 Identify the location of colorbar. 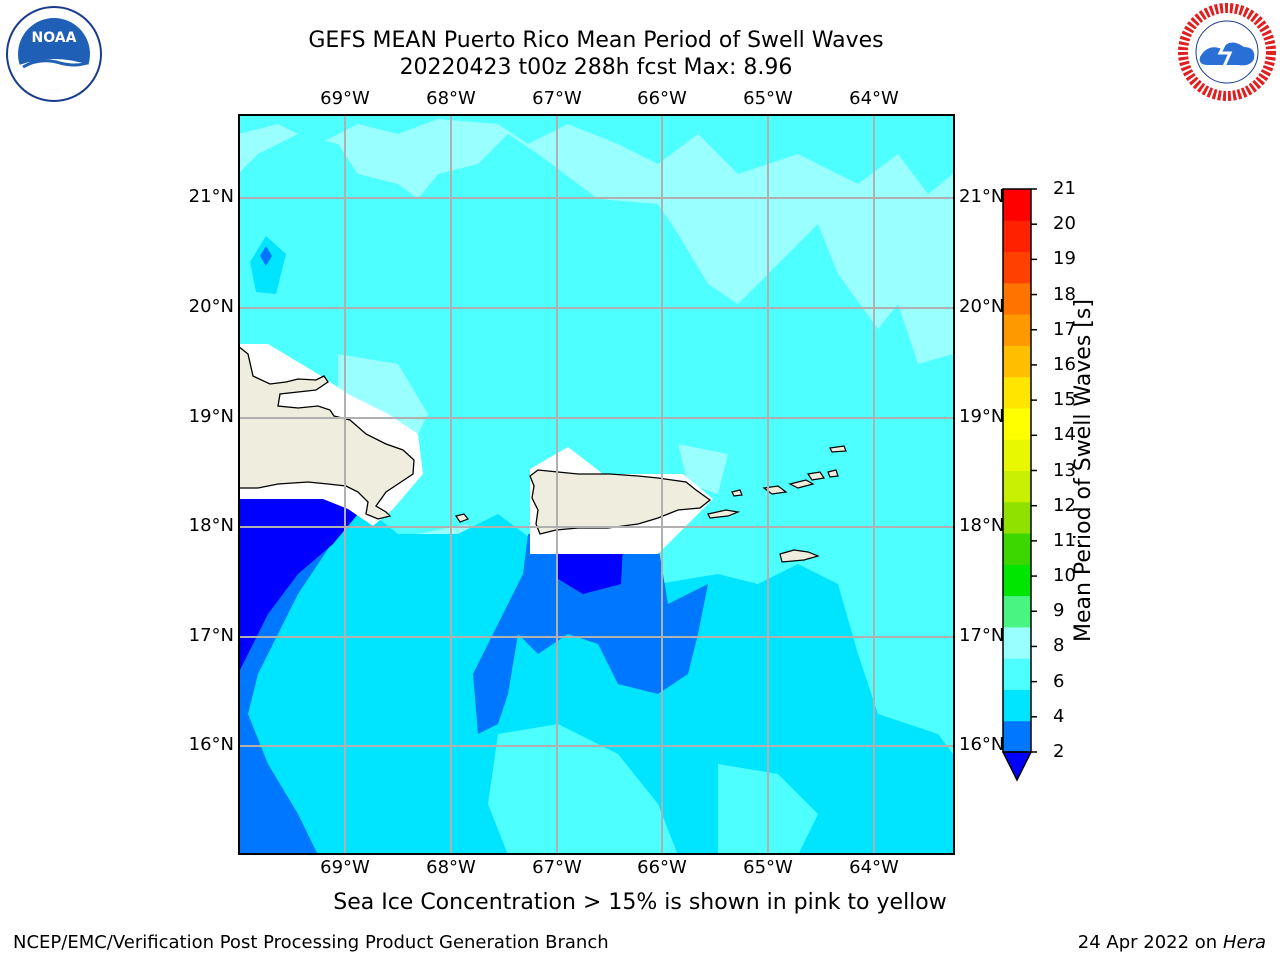
(1019, 485).